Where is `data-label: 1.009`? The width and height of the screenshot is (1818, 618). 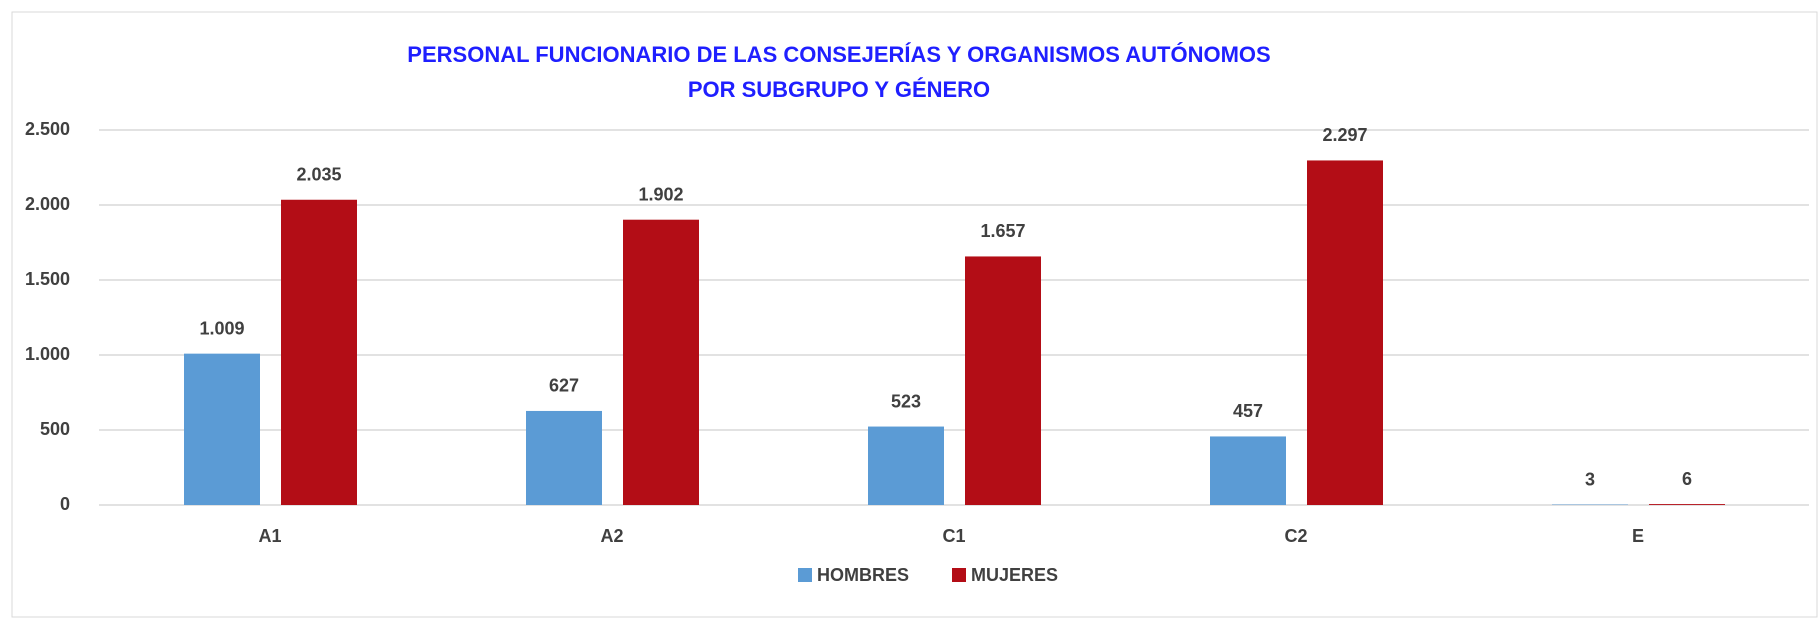
data-label: 1.009 is located at coordinates (221, 328).